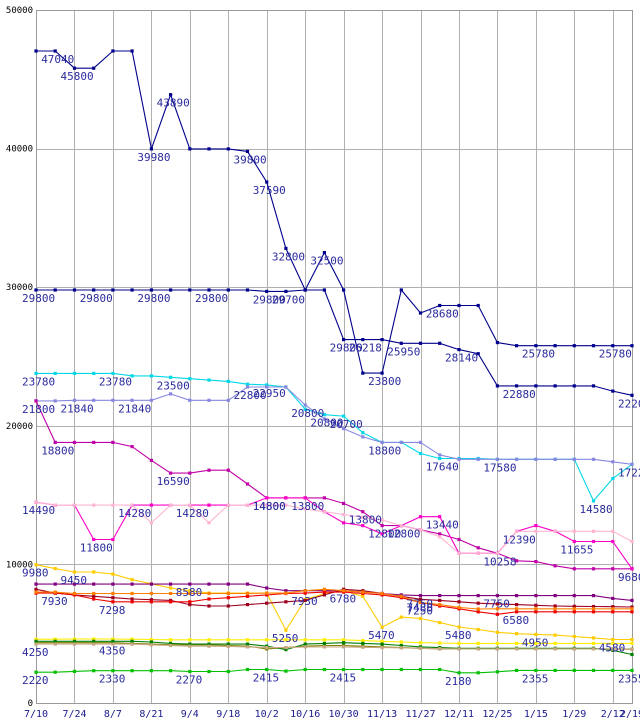 This screenshot has height=720, width=640. I want to click on y-axis-labels: 0 10000 20000 30000 40000 50000, so click(19, 357).